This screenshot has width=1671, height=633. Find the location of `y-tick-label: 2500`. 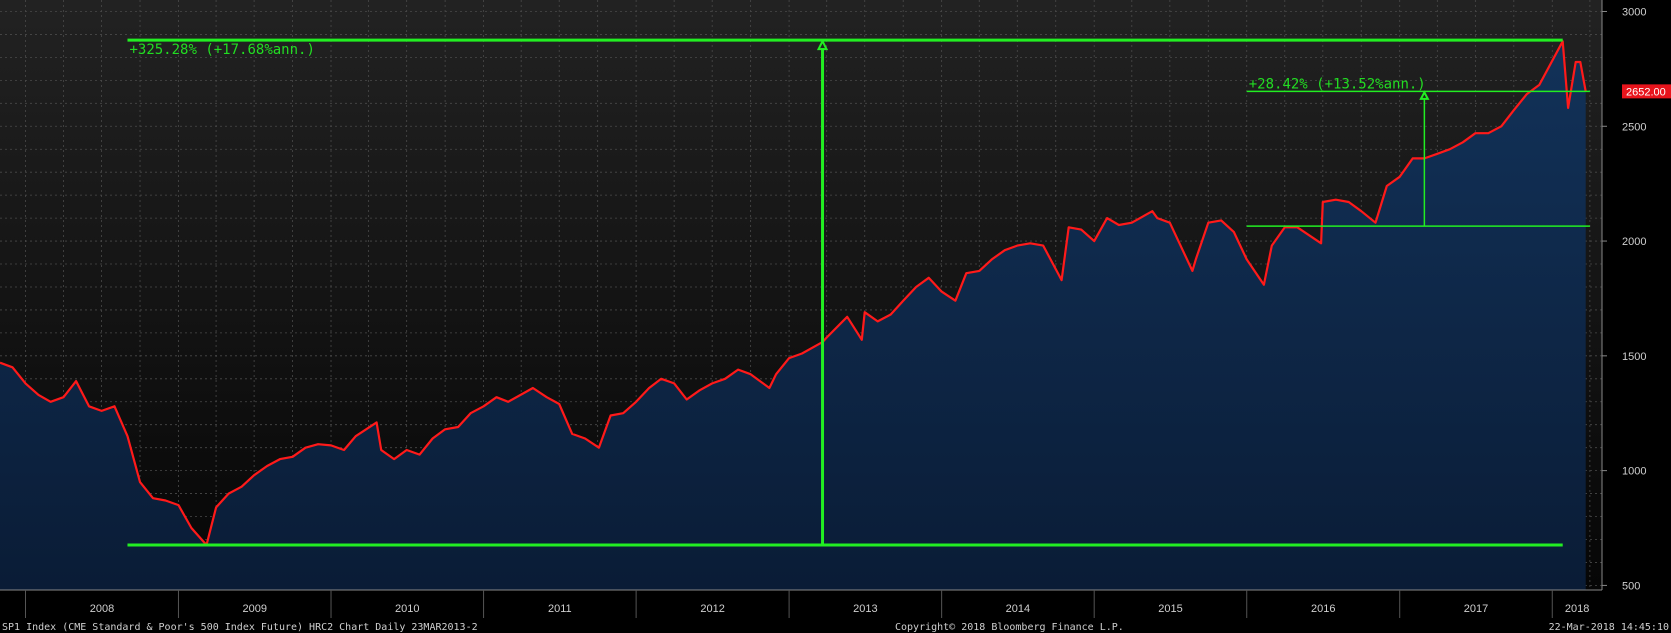

y-tick-label: 2500 is located at coordinates (1634, 127).